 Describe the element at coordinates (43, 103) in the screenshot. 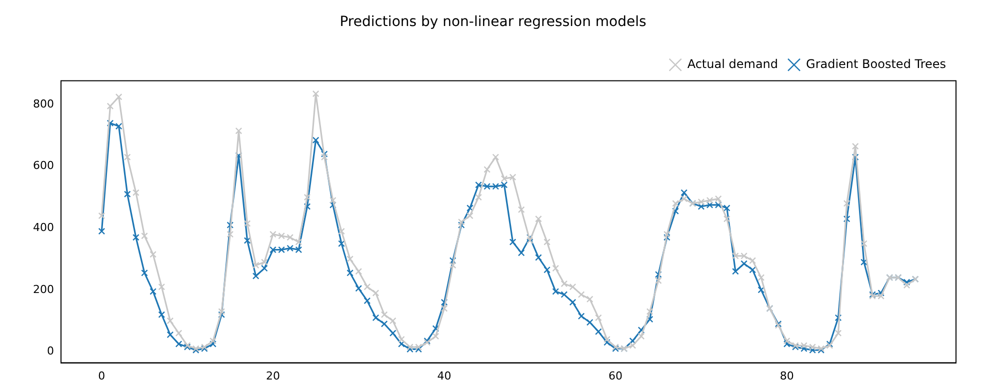

I see `y-tick-label: 800` at that location.